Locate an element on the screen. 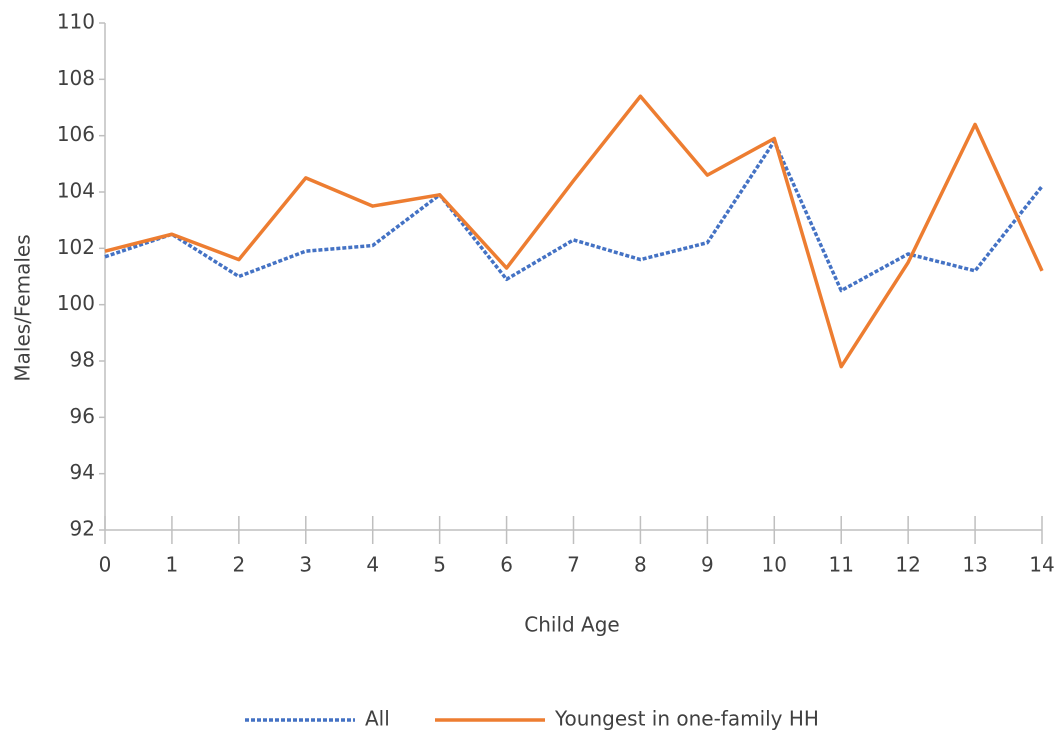 The height and width of the screenshot is (736, 1060). y-tick-label: 110 is located at coordinates (76, 22).